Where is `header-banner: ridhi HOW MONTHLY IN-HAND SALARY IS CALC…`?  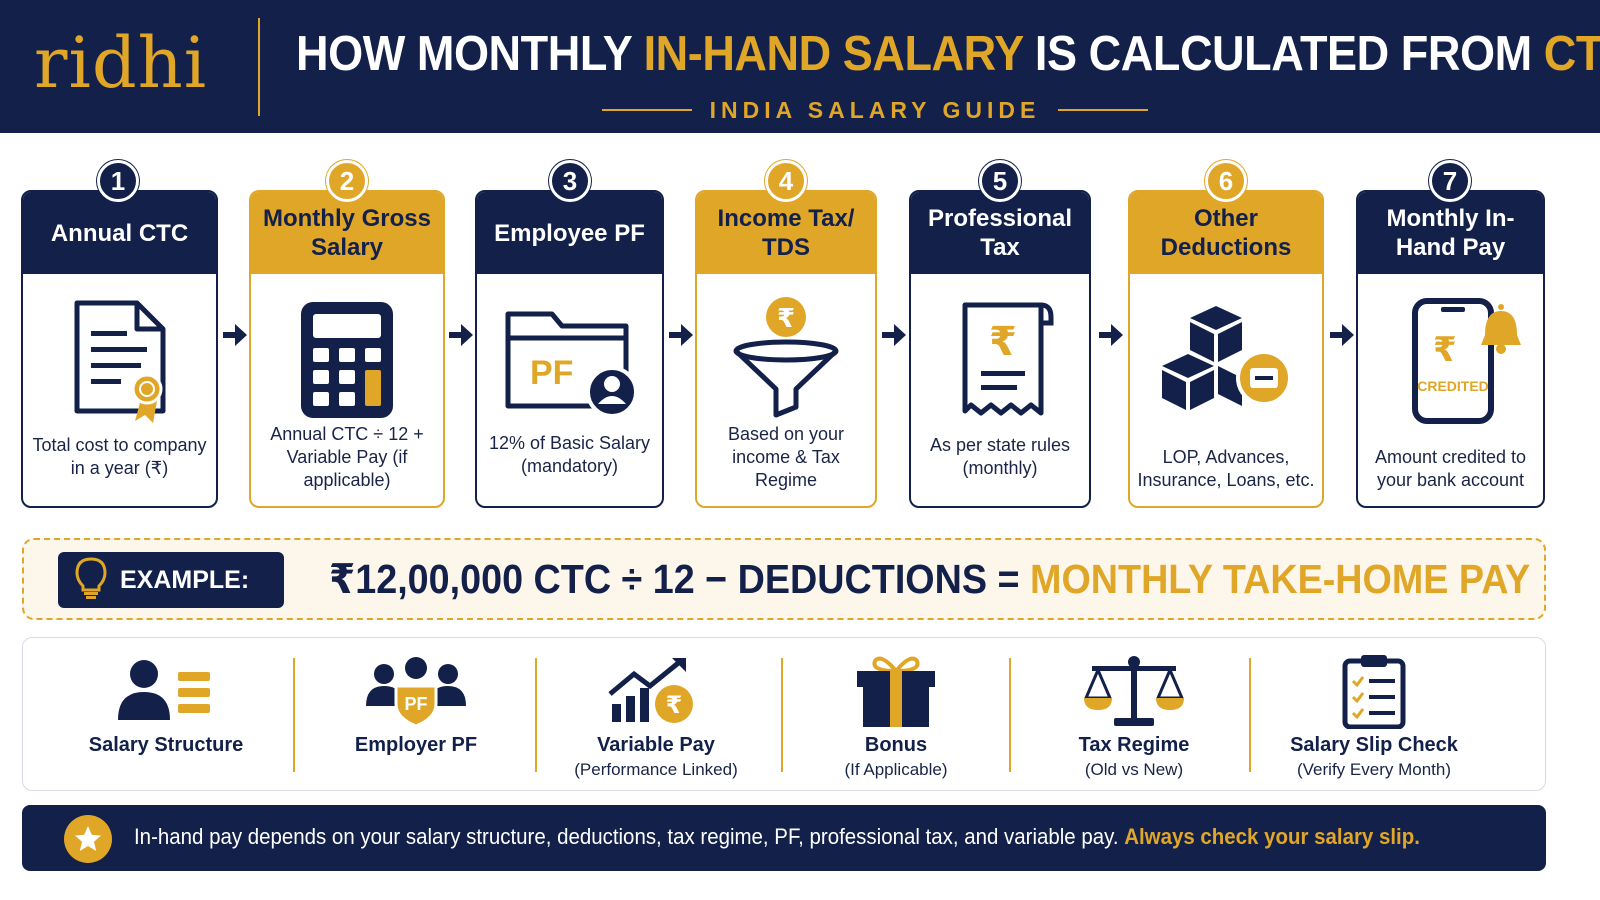
header-banner: ridhi HOW MONTHLY IN-HAND SALARY IS CALC… is located at coordinates (800, 66).